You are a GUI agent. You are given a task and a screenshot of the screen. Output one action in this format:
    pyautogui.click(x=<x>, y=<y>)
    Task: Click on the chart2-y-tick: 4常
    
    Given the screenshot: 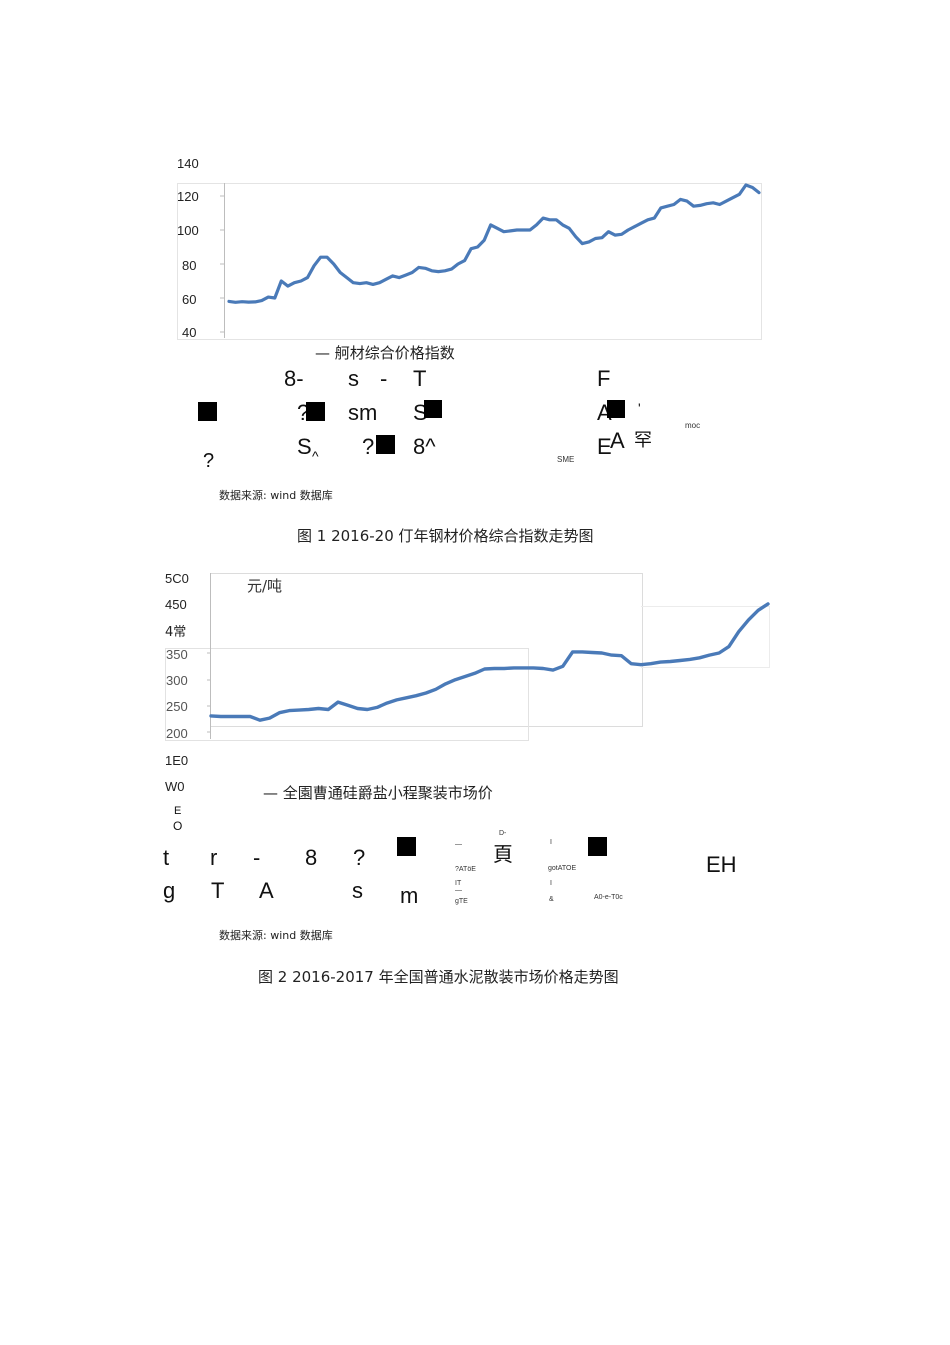 What is the action you would take?
    pyautogui.click(x=176, y=632)
    